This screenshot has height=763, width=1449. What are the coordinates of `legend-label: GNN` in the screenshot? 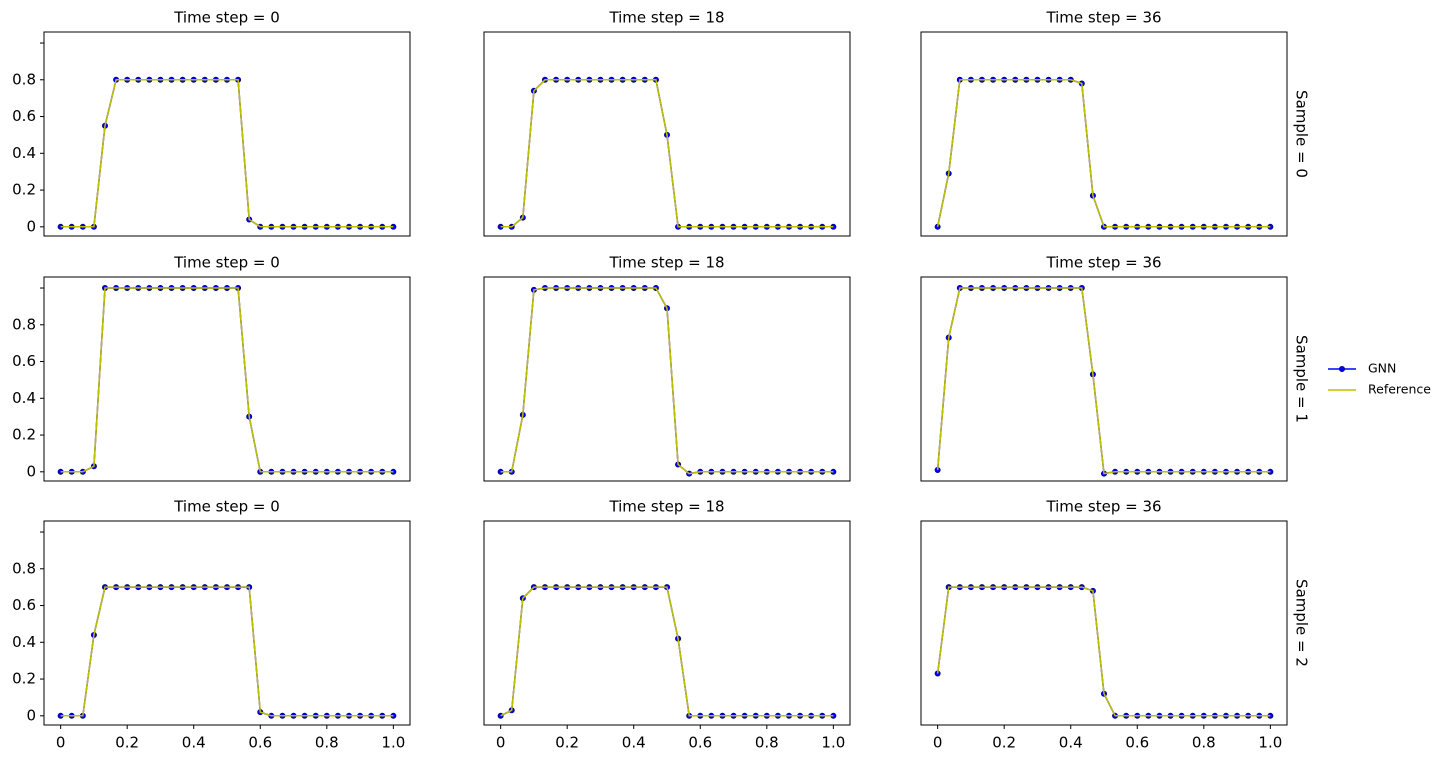 It's located at (1382, 368).